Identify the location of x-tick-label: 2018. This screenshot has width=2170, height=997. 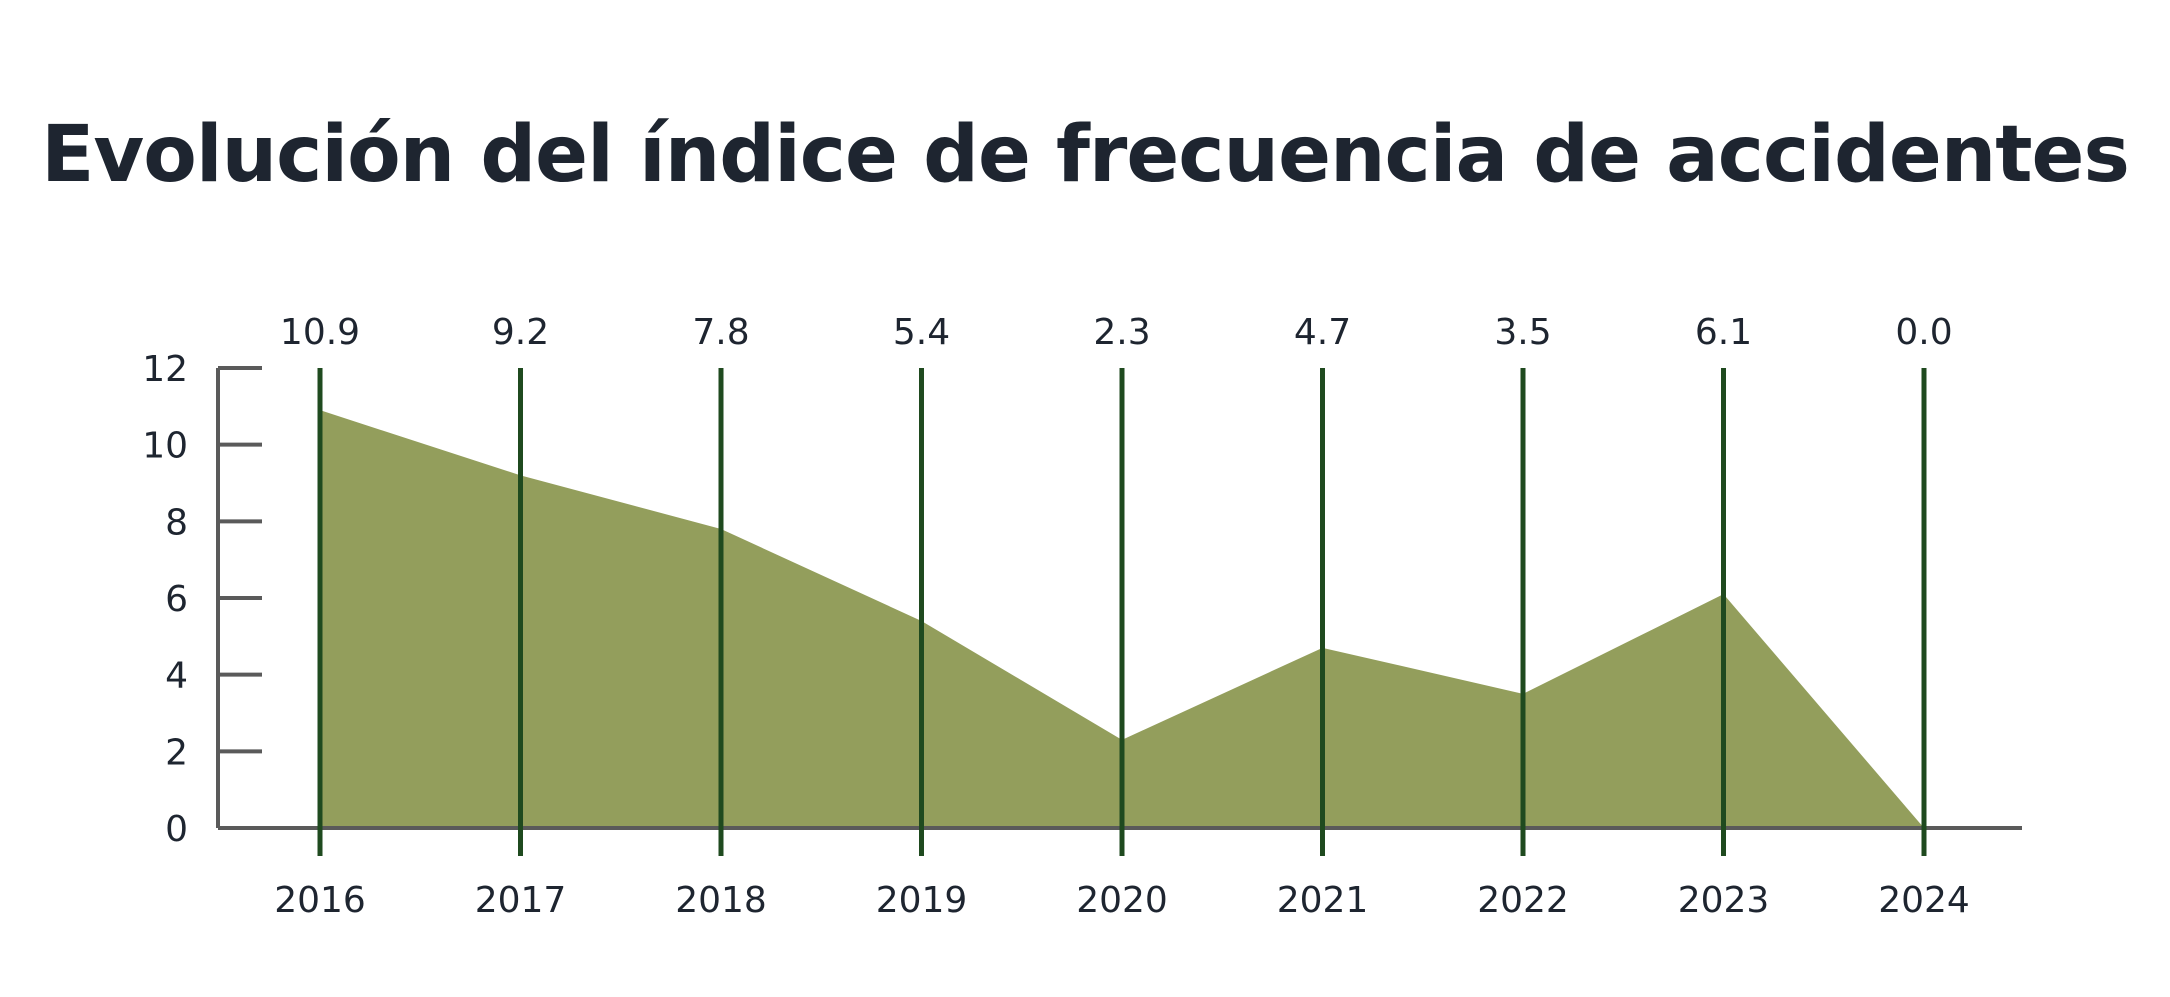
(721, 900).